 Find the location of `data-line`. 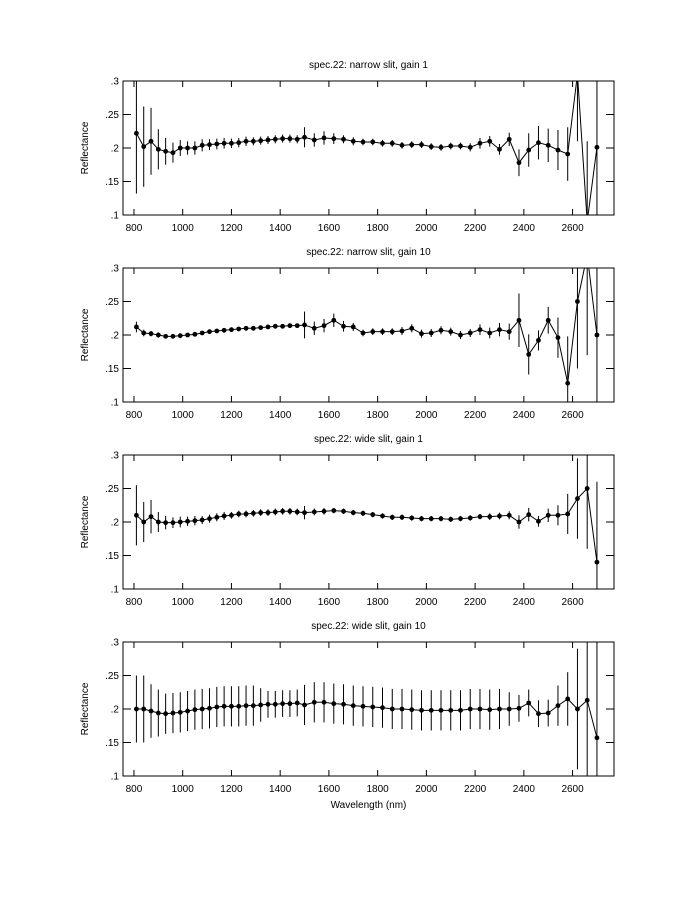

data-line is located at coordinates (367, 326).